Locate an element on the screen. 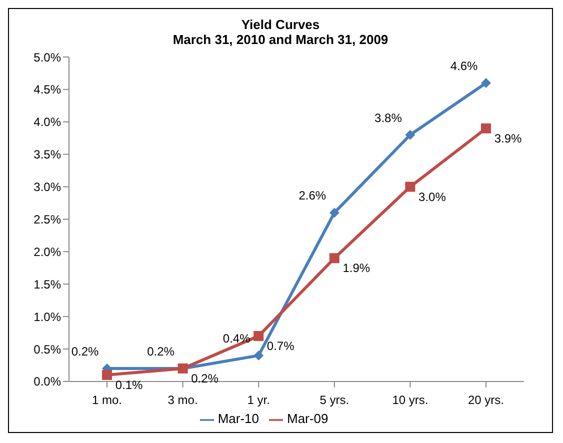 The height and width of the screenshot is (443, 563). y-tick-label: 3.0% is located at coordinates (48, 187).